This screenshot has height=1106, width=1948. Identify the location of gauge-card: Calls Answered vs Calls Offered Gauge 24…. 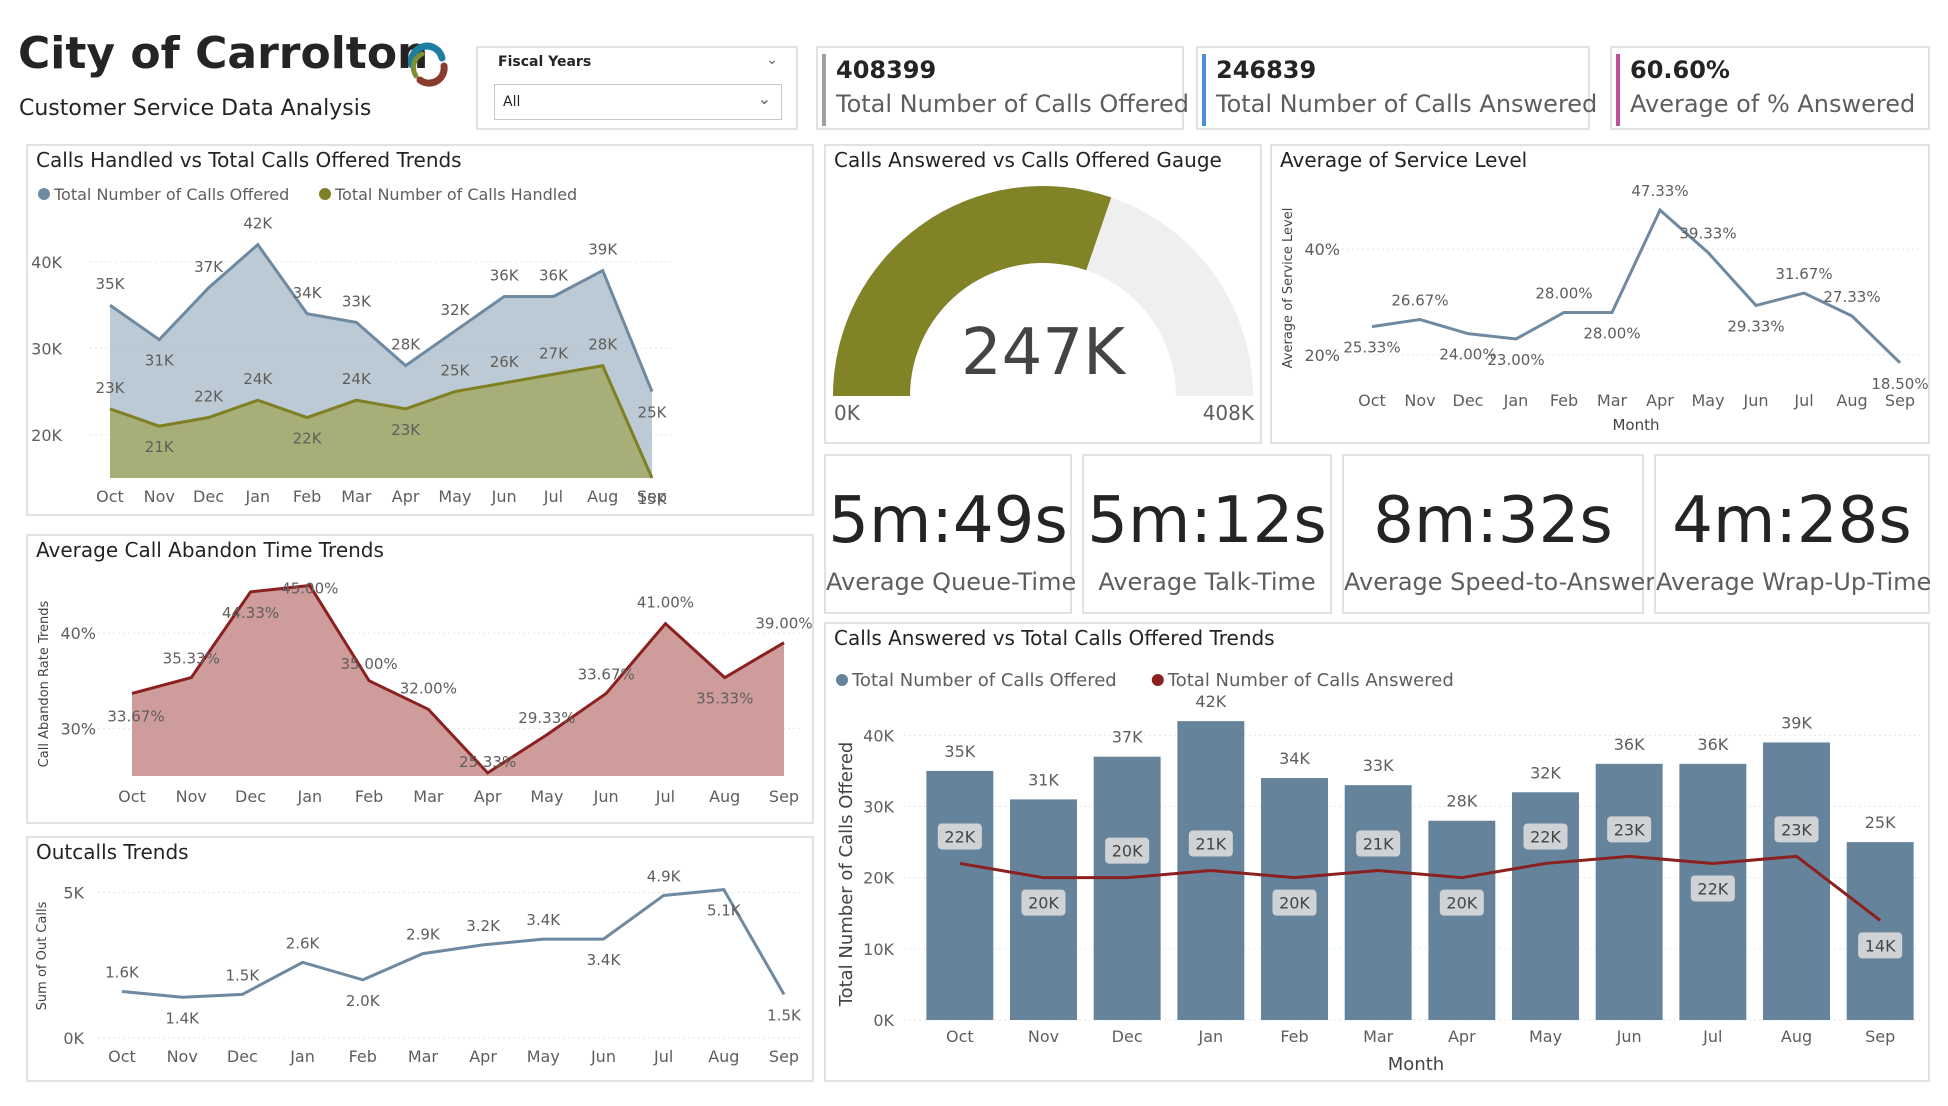
(1043, 294).